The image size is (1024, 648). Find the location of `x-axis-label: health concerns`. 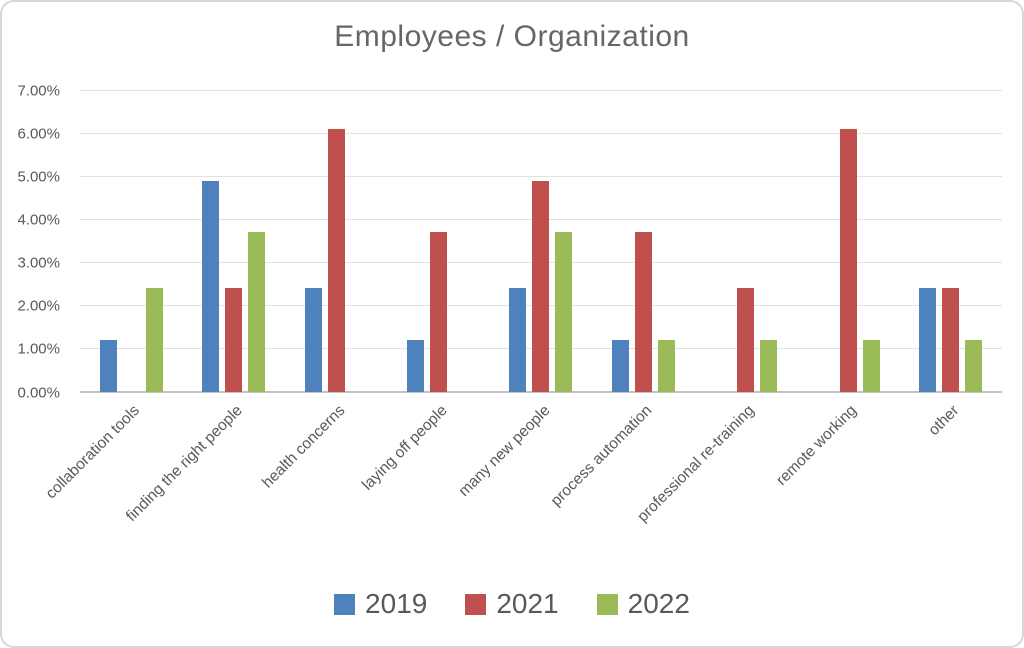

x-axis-label: health concerns is located at coordinates (303, 447).